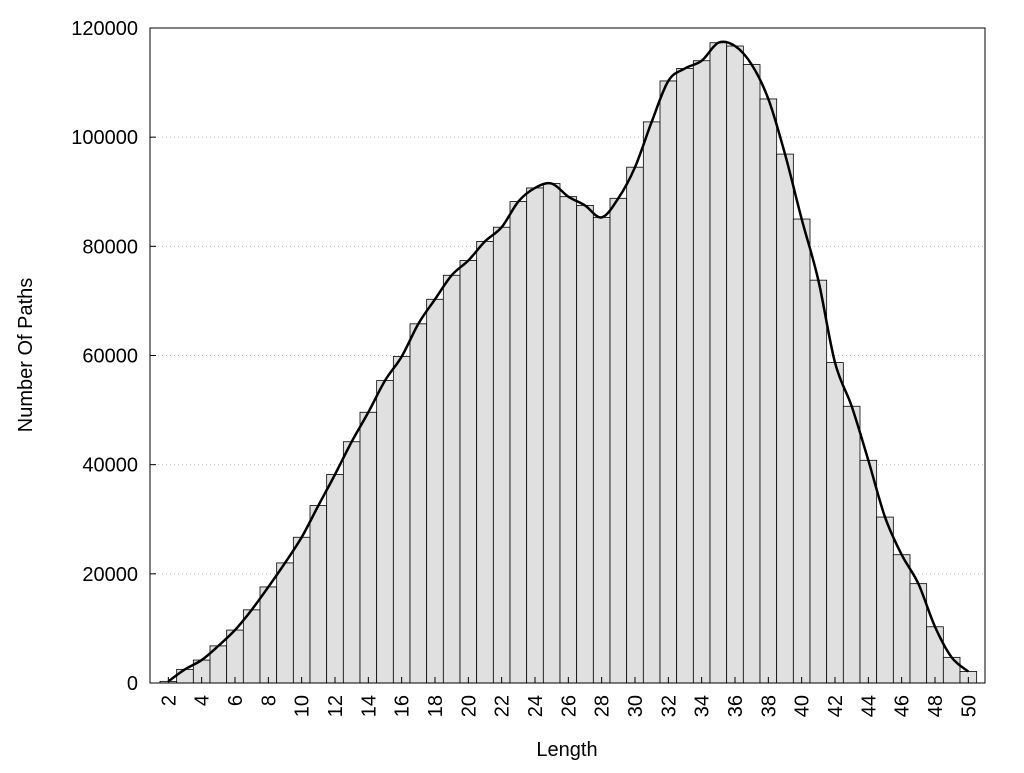 The image size is (1024, 773). Describe the element at coordinates (104, 138) in the screenshot. I see `y-tick-label: 100000` at that location.